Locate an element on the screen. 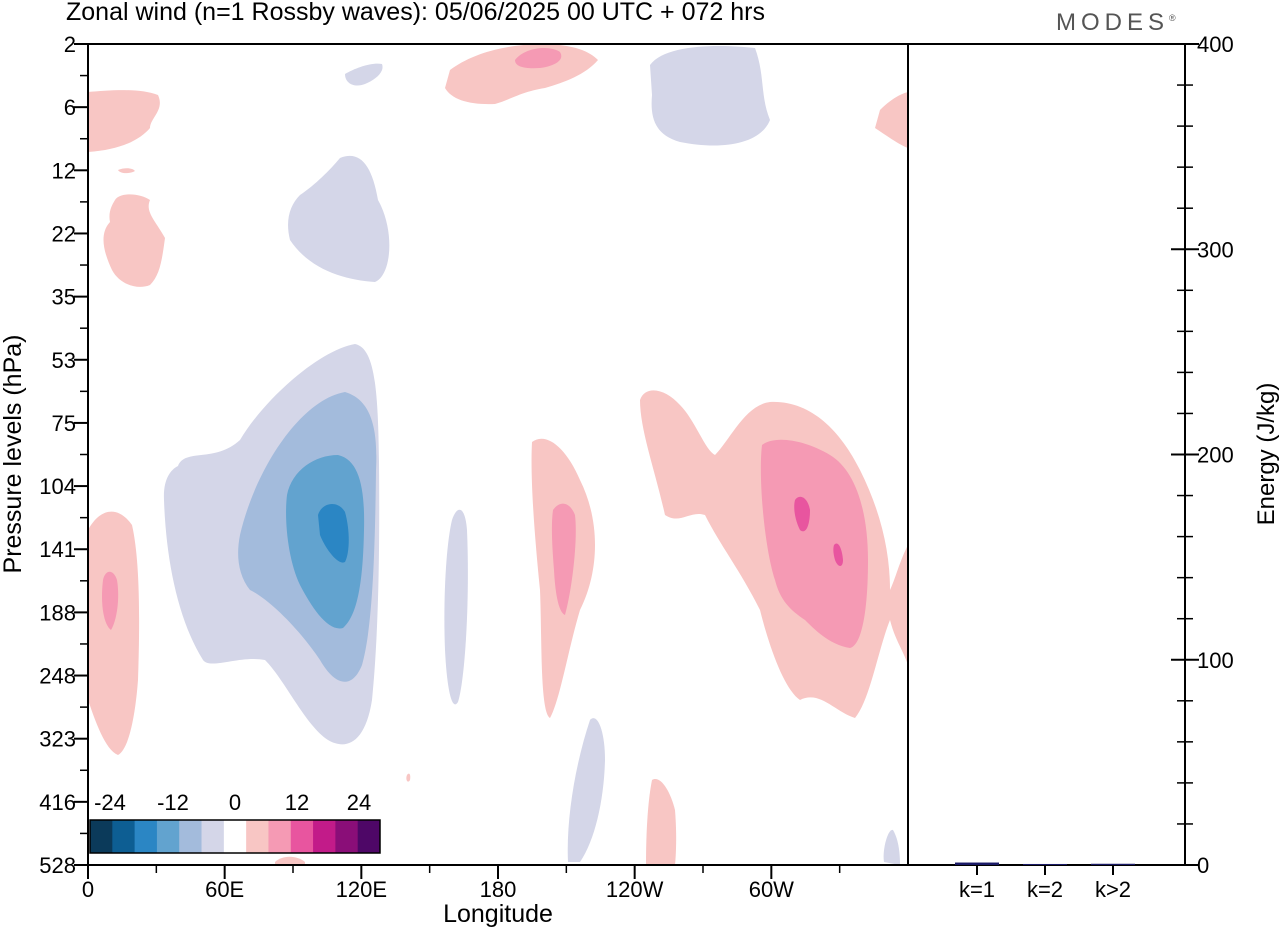 The height and width of the screenshot is (935, 1280). energy-bar-label: k=2 is located at coordinates (1045, 889).